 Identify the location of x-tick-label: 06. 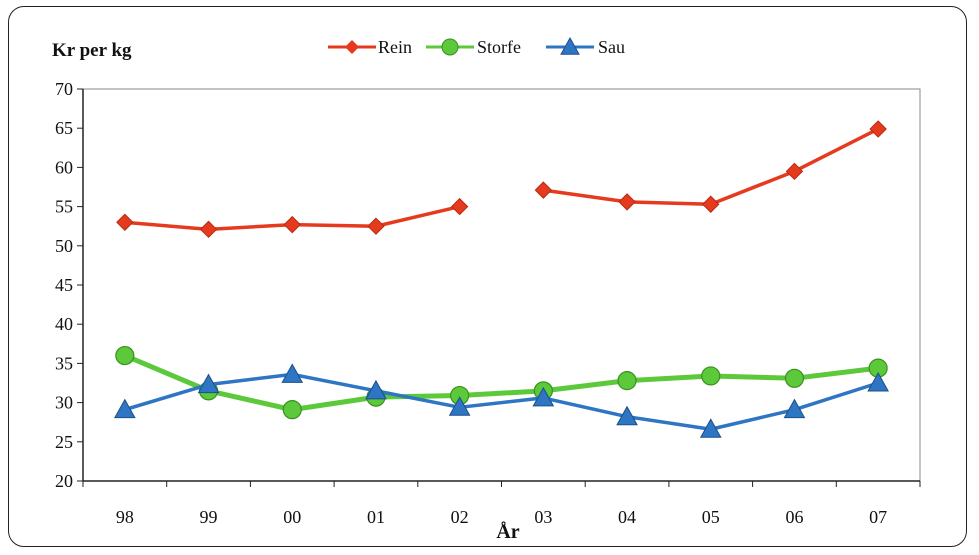
(794, 517).